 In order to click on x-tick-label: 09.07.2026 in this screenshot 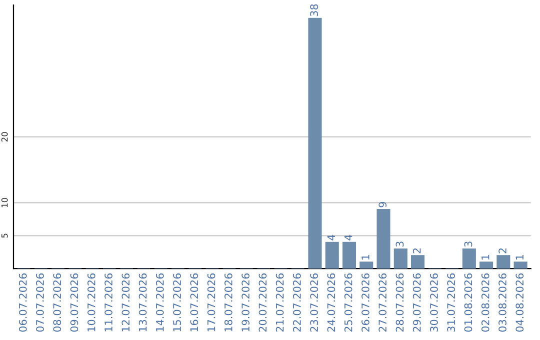, I will do `click(74, 302)`.